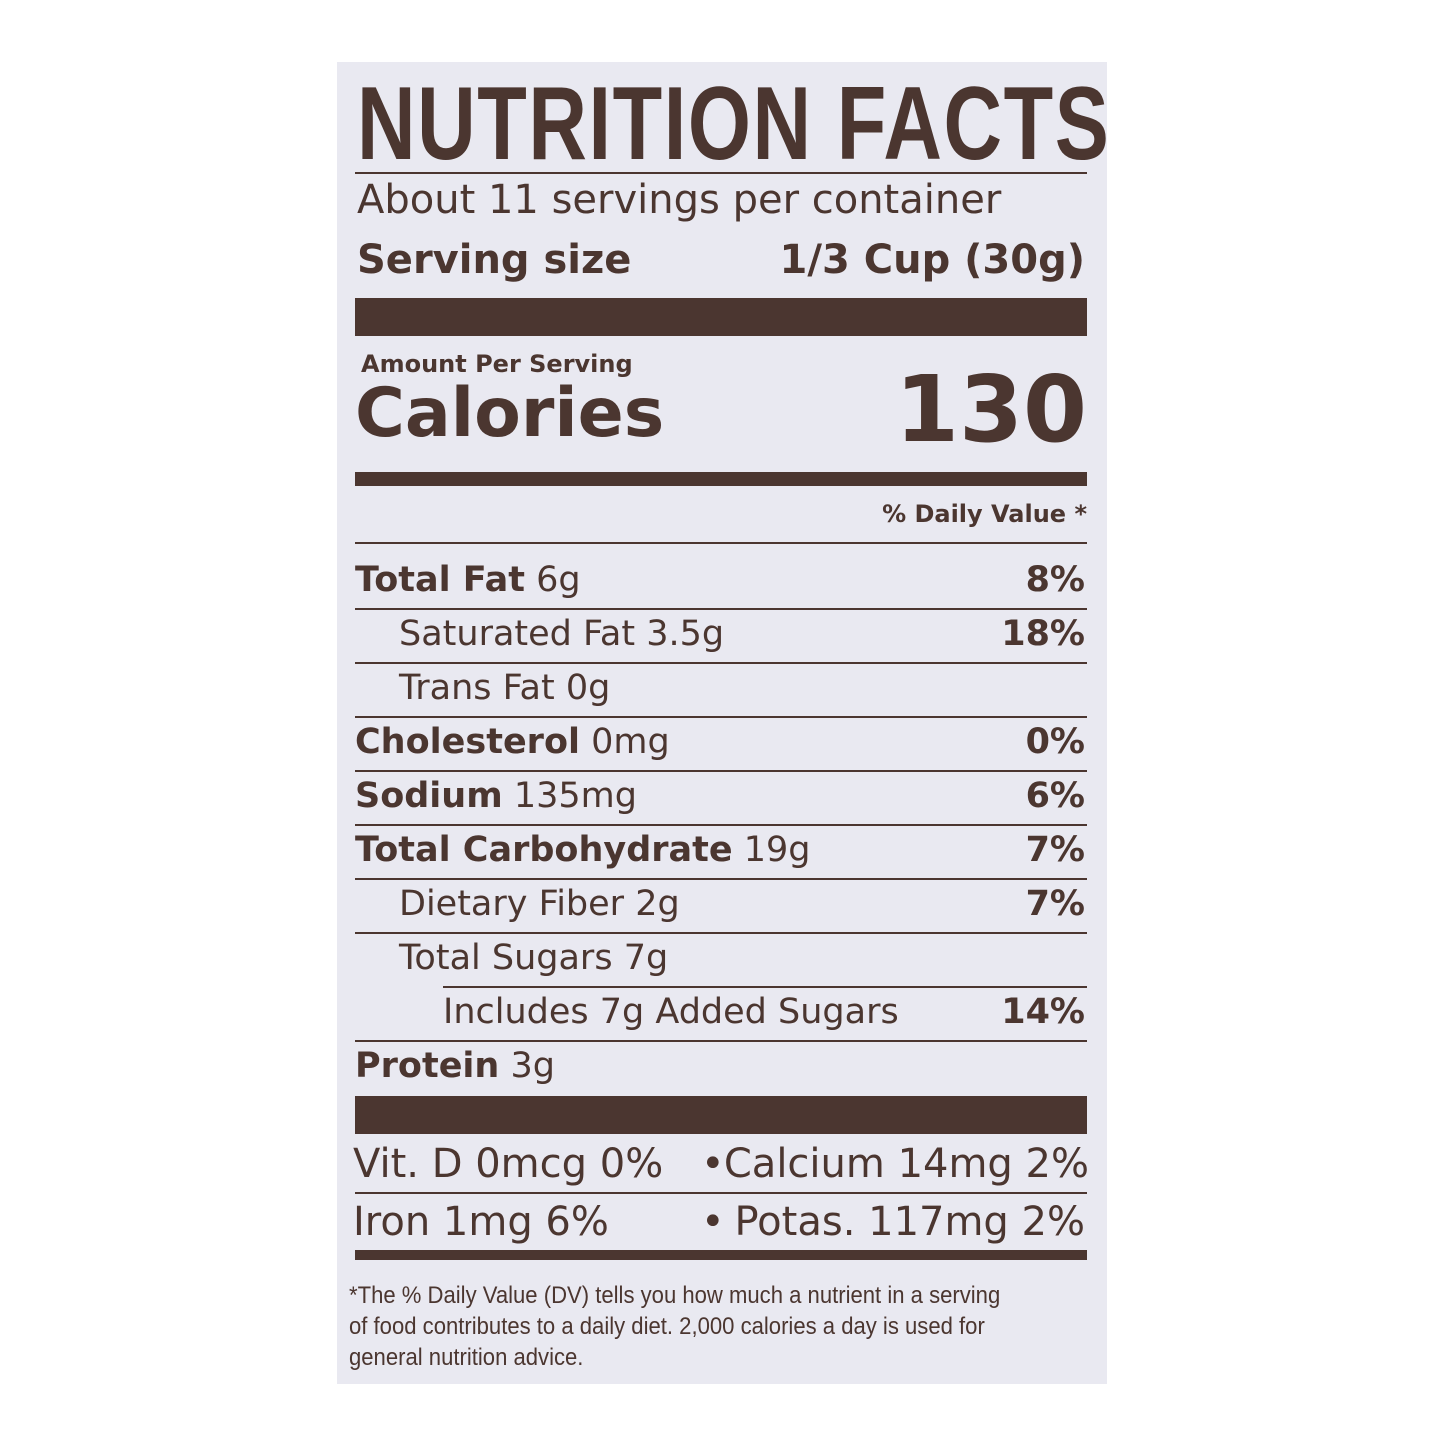  What do you see at coordinates (494, 260) in the screenshot?
I see `serving-size-label: Serving size` at bounding box center [494, 260].